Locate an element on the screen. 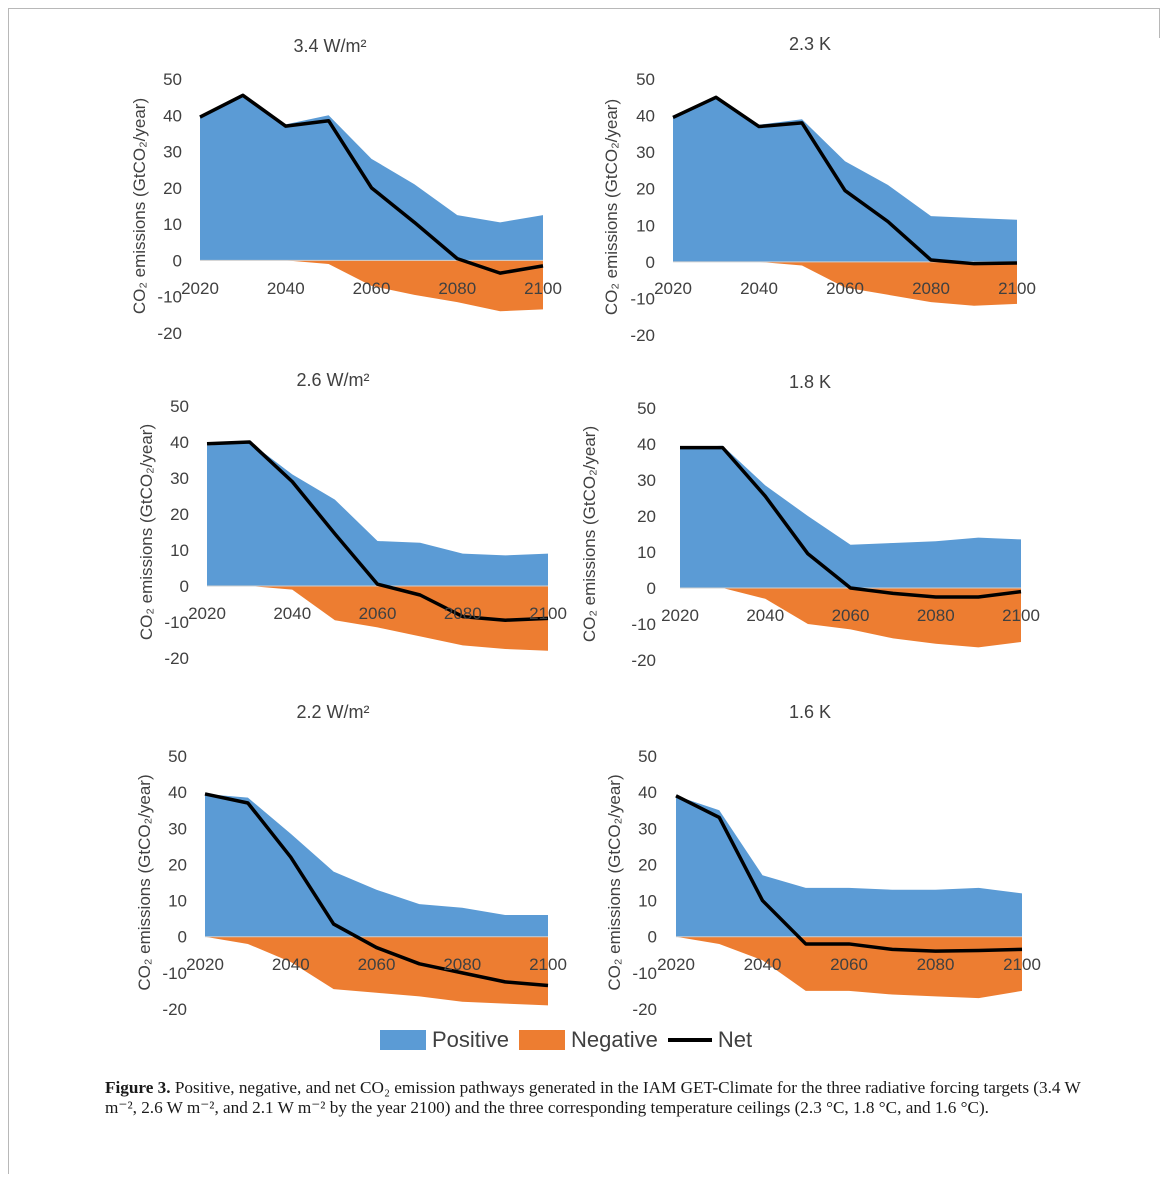  chart-title: 2.3 K is located at coordinates (810, 44).